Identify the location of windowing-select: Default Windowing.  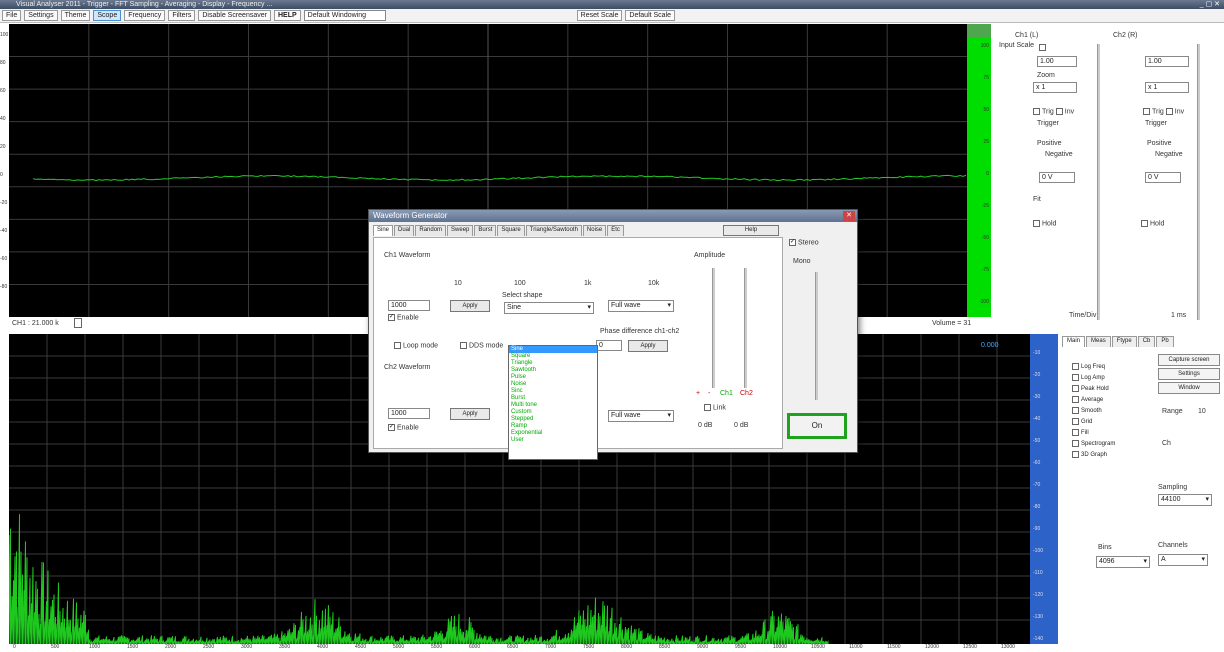
(345, 15).